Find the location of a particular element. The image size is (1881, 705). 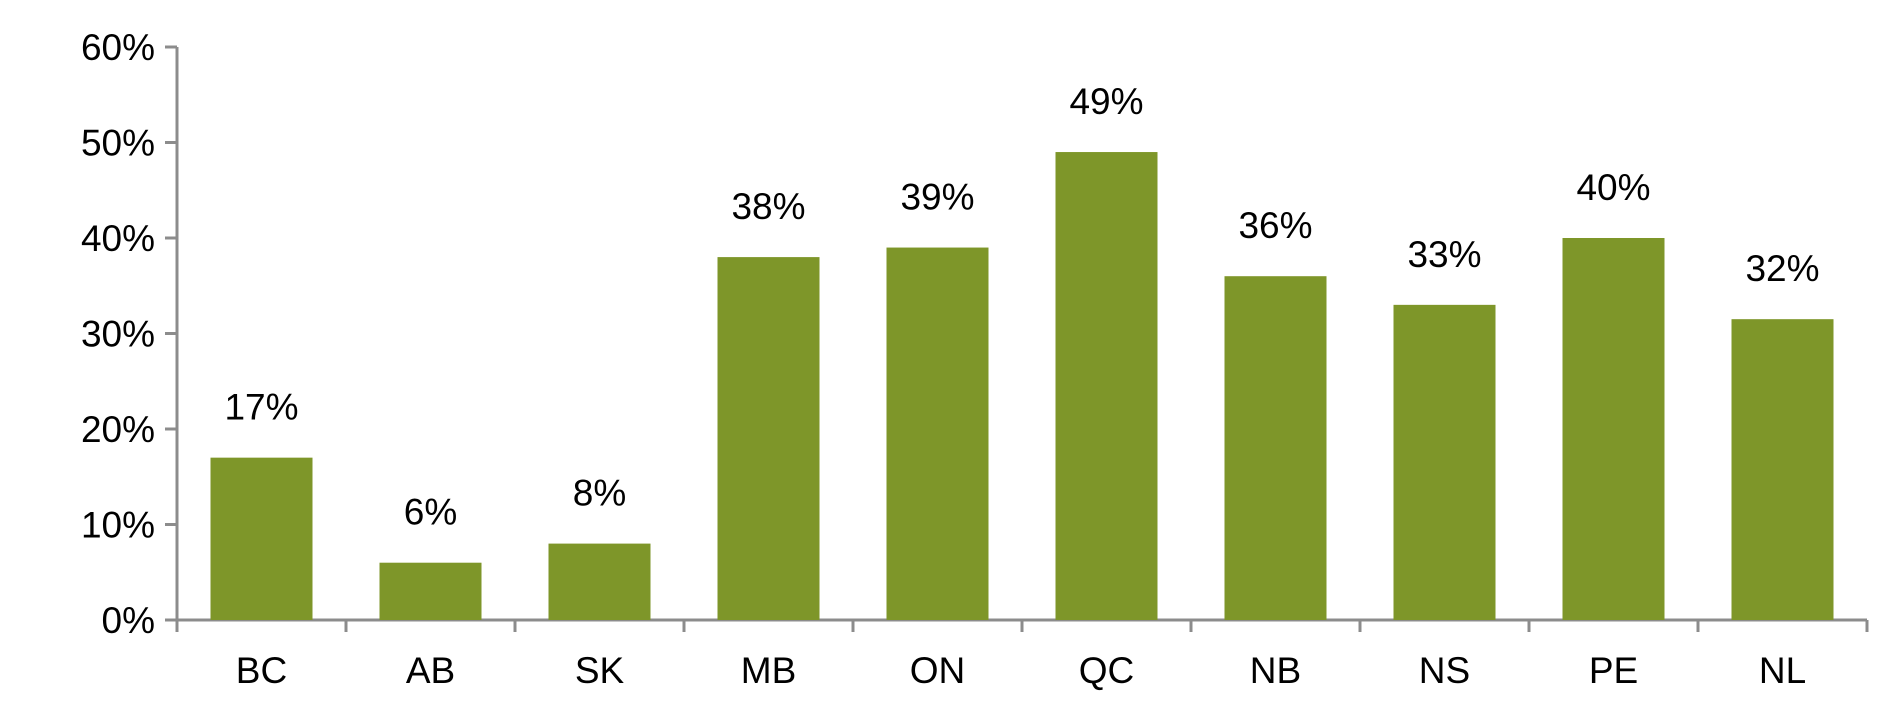

x-tick-label: NL is located at coordinates (1782, 670).